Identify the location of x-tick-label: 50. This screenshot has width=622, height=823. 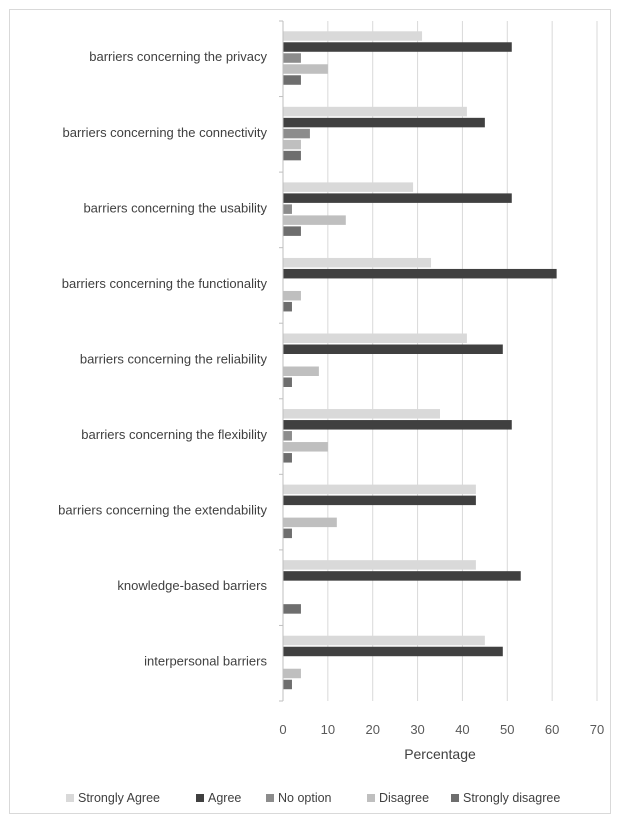
(507, 729).